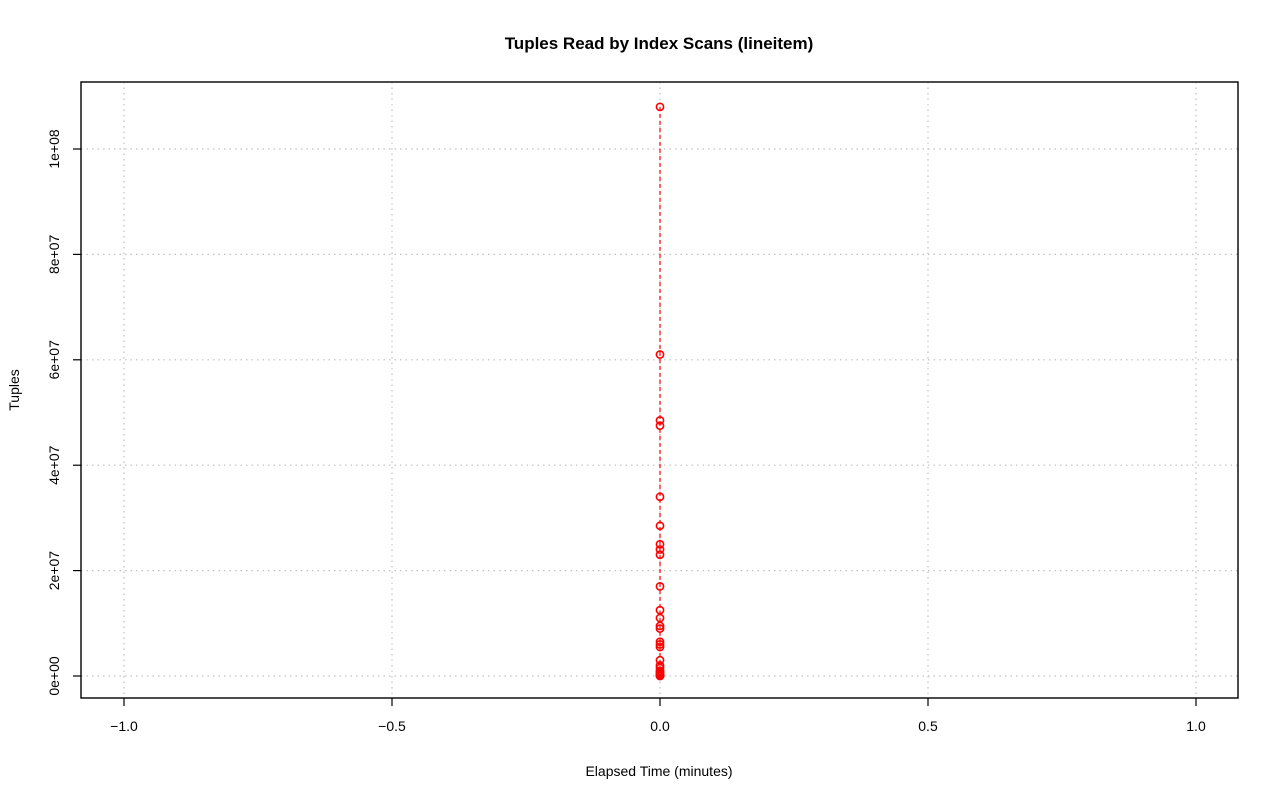 This screenshot has height=801, width=1280. Describe the element at coordinates (14, 390) in the screenshot. I see `y-axis-label: Tuples` at that location.